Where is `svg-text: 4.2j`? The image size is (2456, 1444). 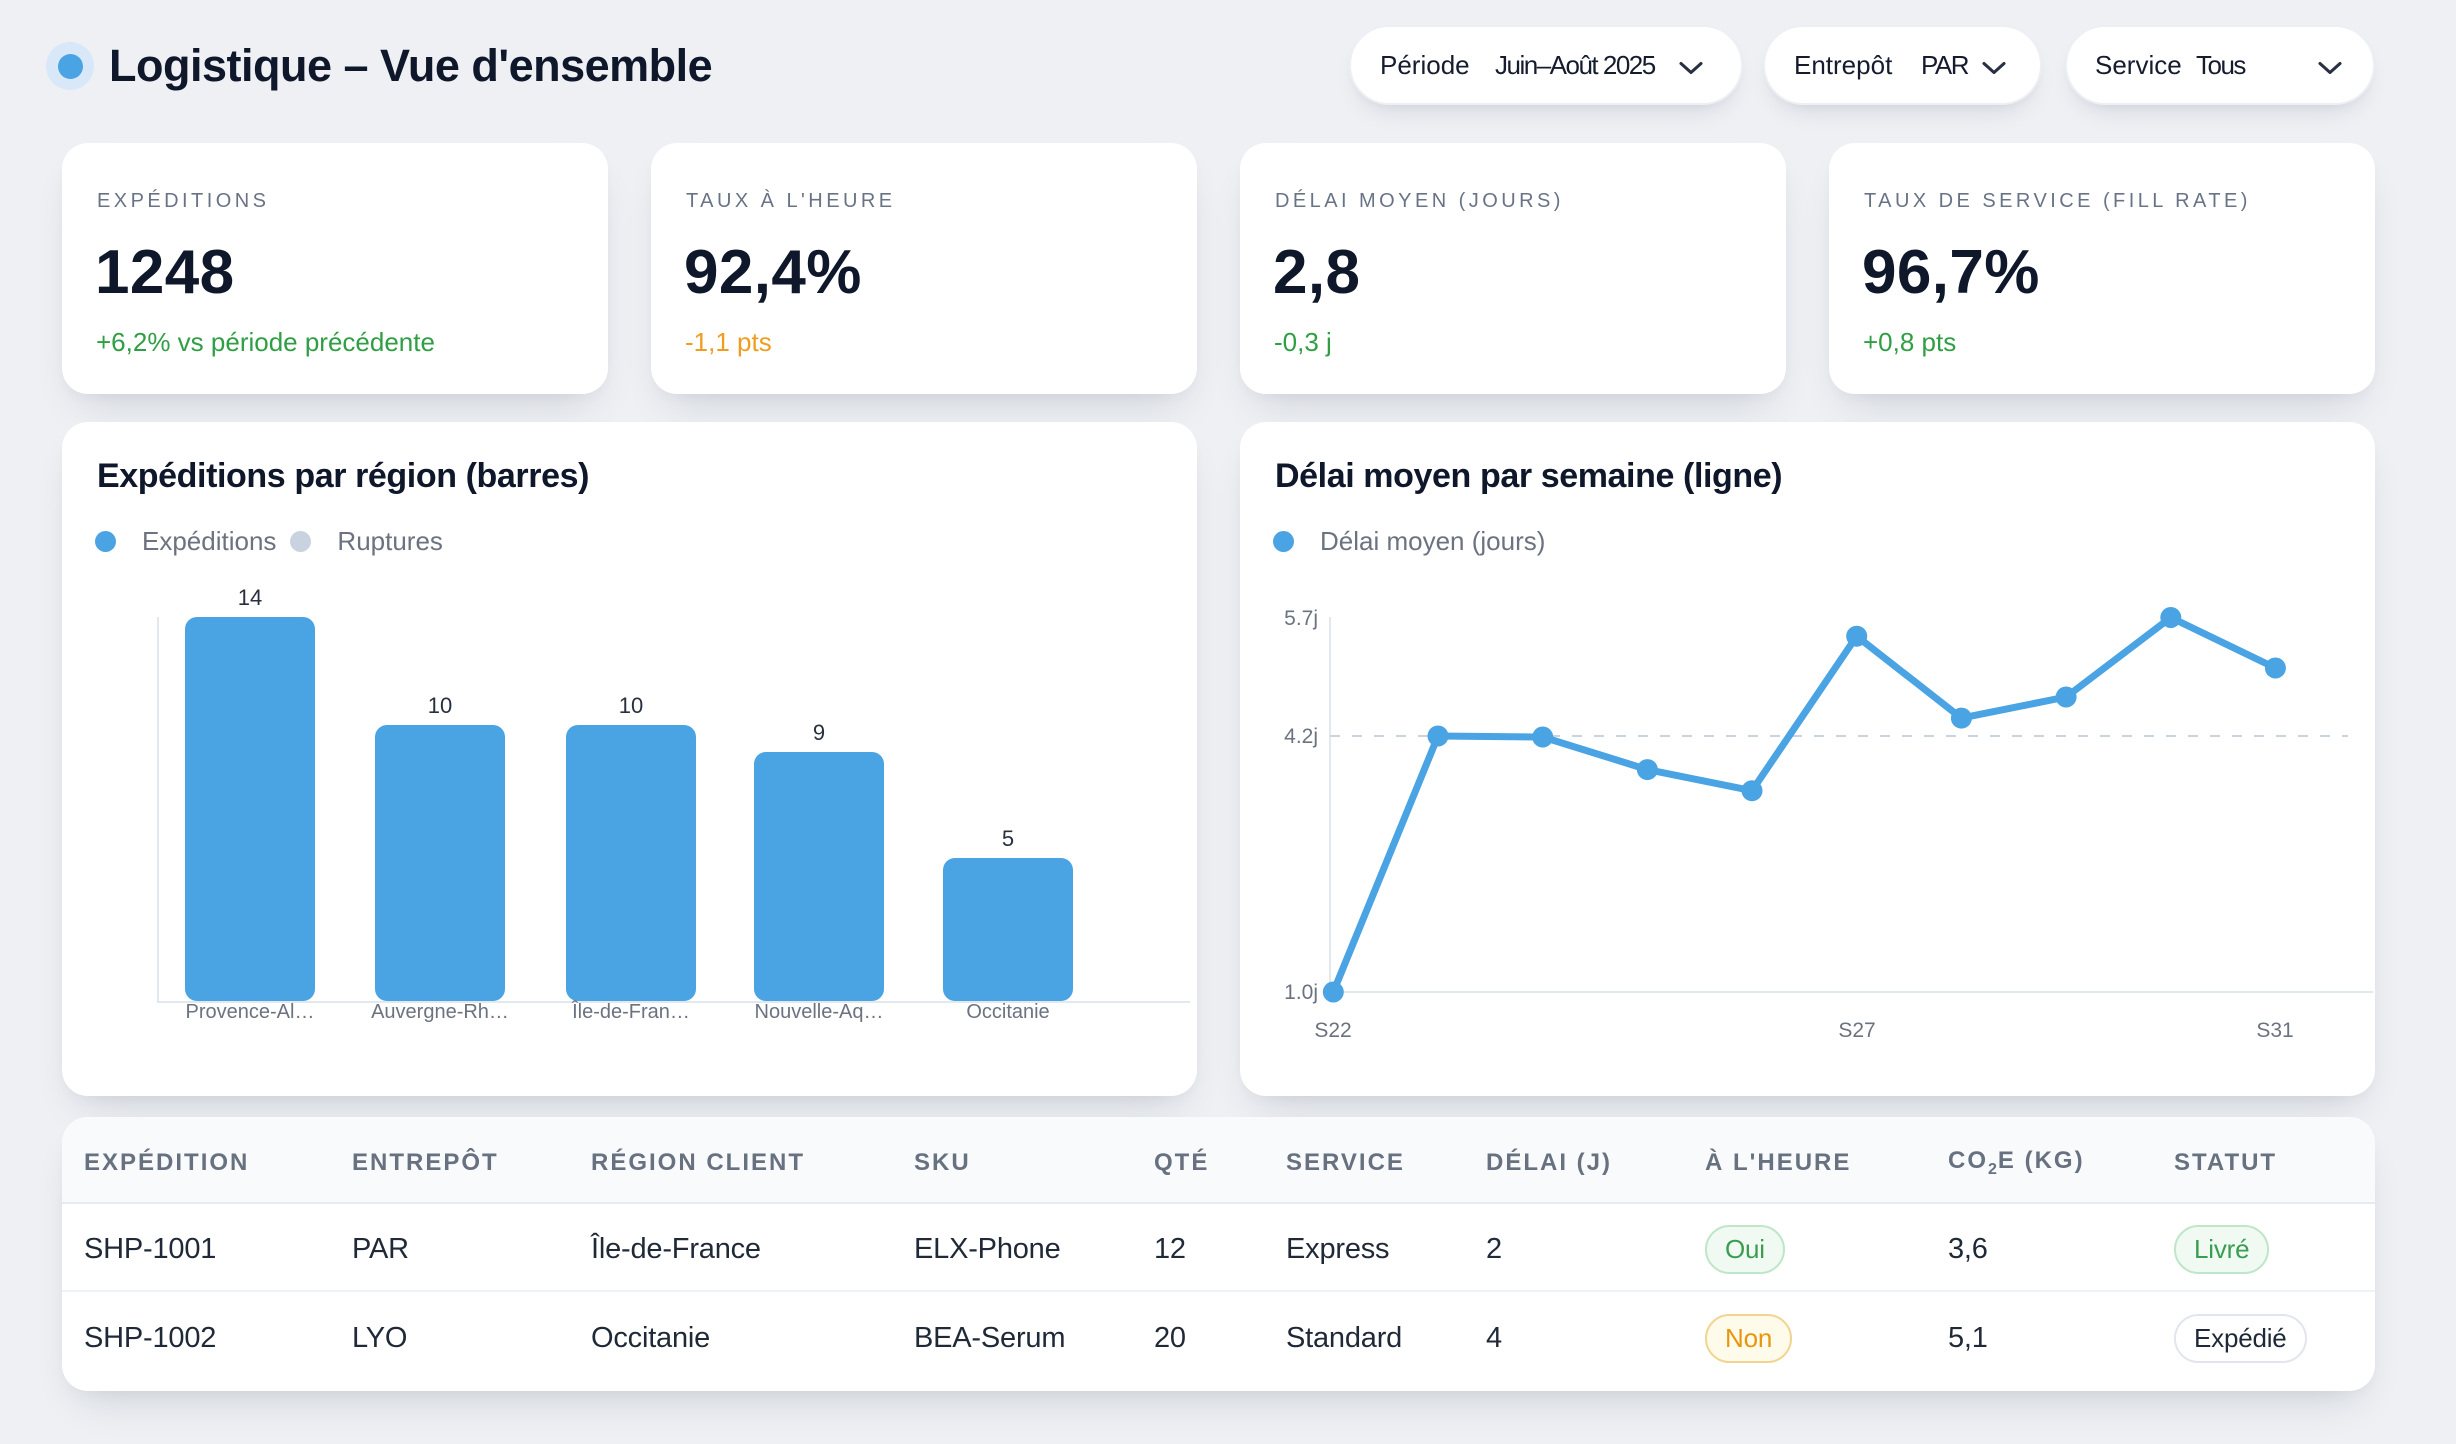 svg-text: 4.2j is located at coordinates (1301, 736).